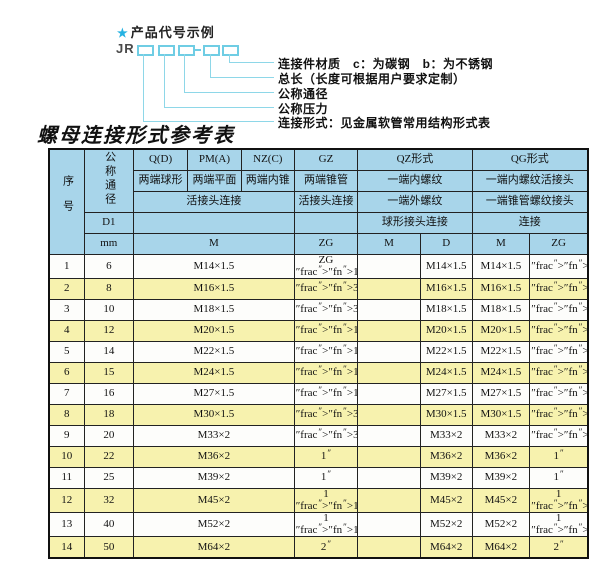 This screenshot has width=600, height=567. What do you see at coordinates (501, 352) in the screenshot?
I see `row-qg-m-value: M22×1.5` at bounding box center [501, 352].